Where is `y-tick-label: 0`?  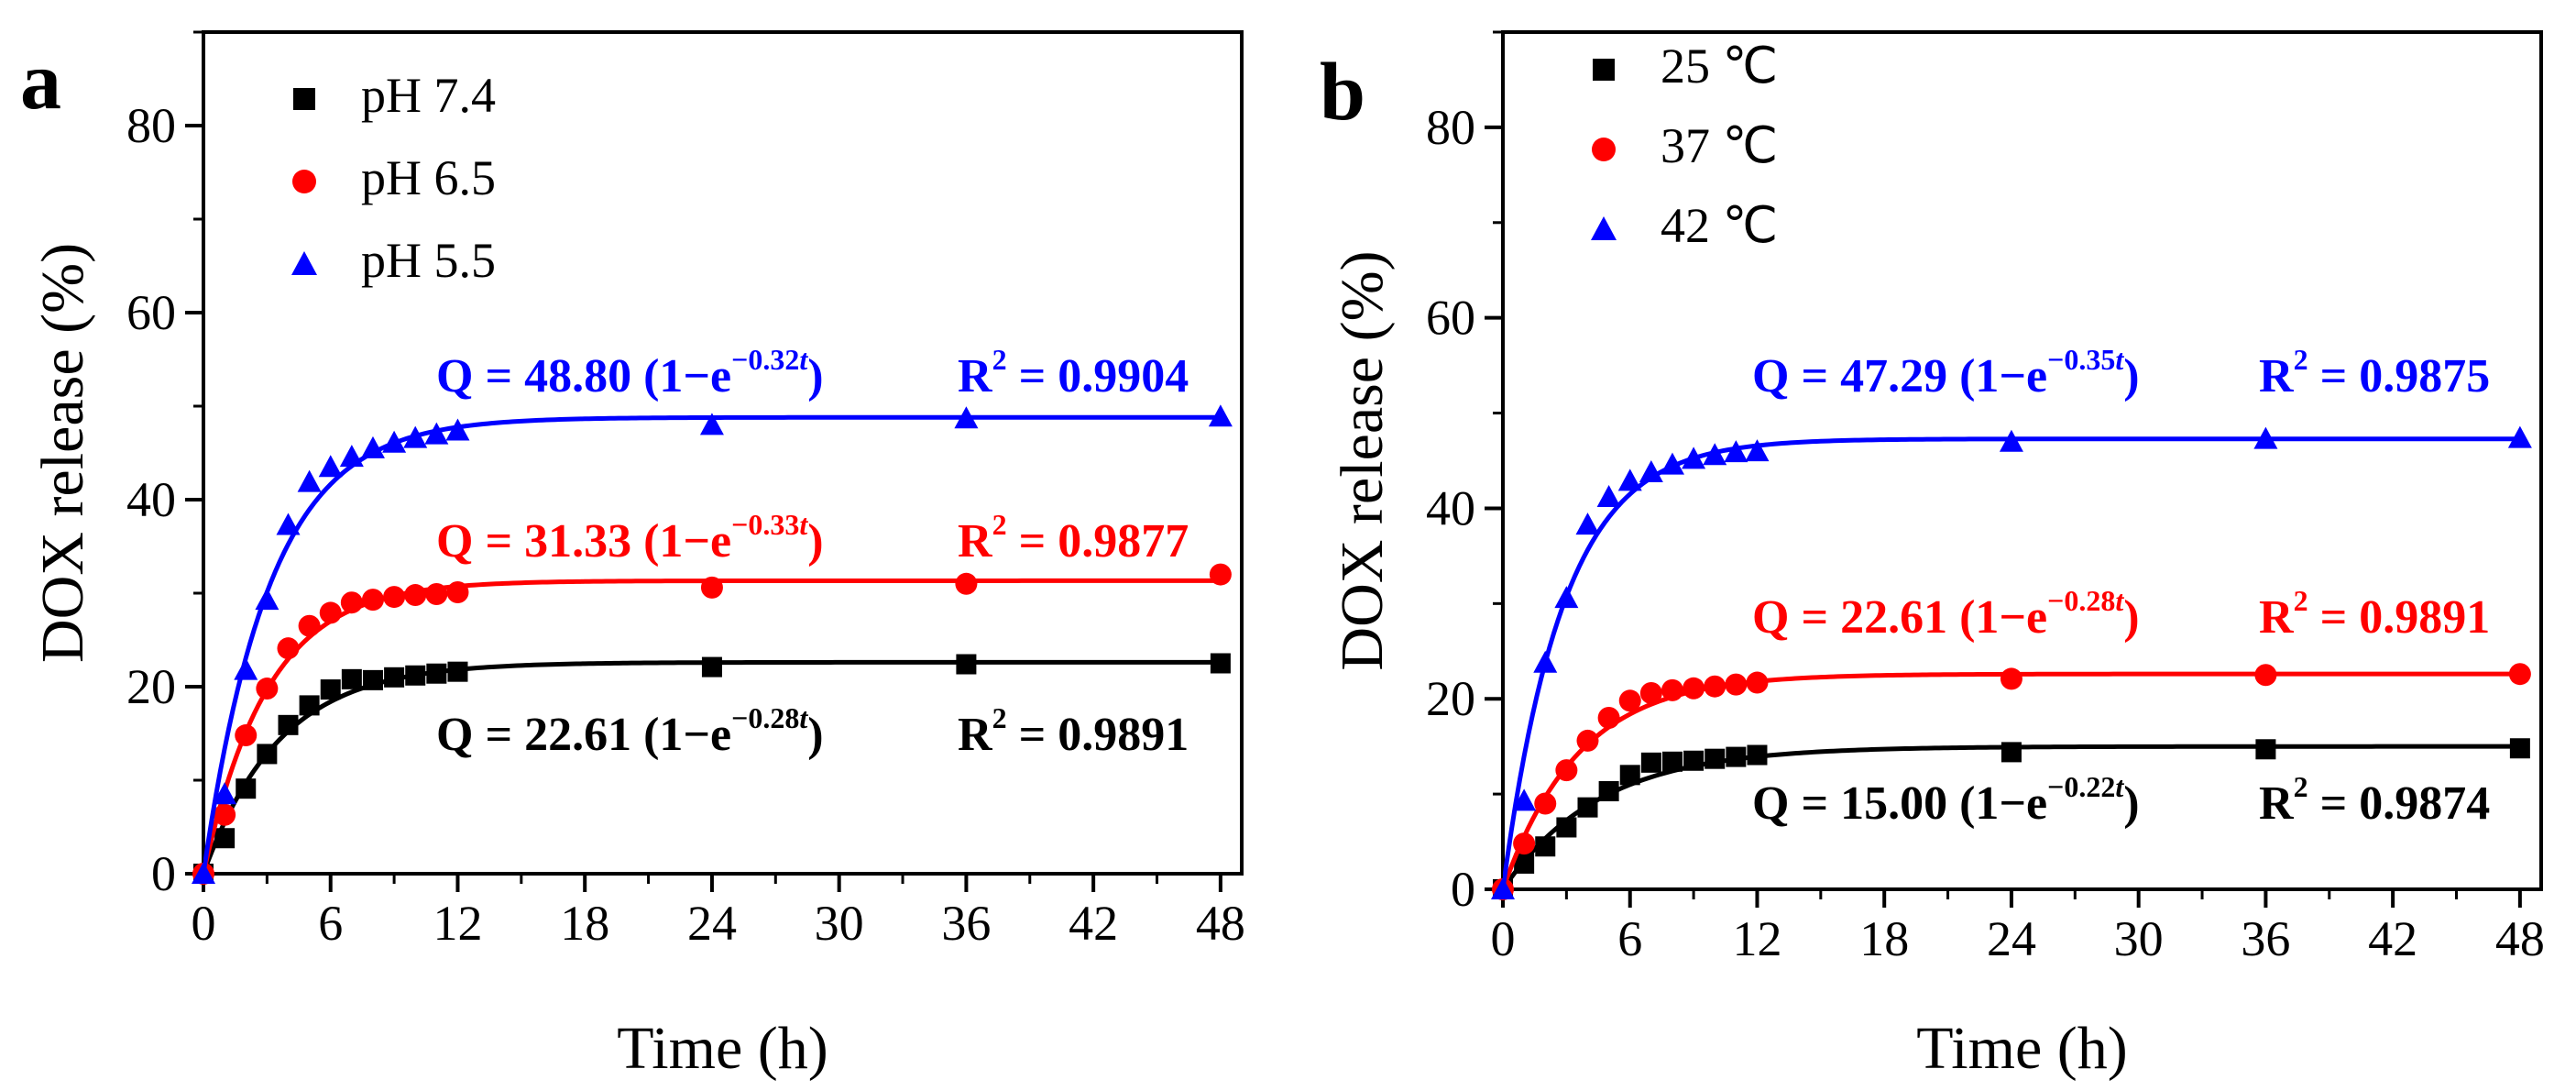
y-tick-label: 0 is located at coordinates (1463, 889).